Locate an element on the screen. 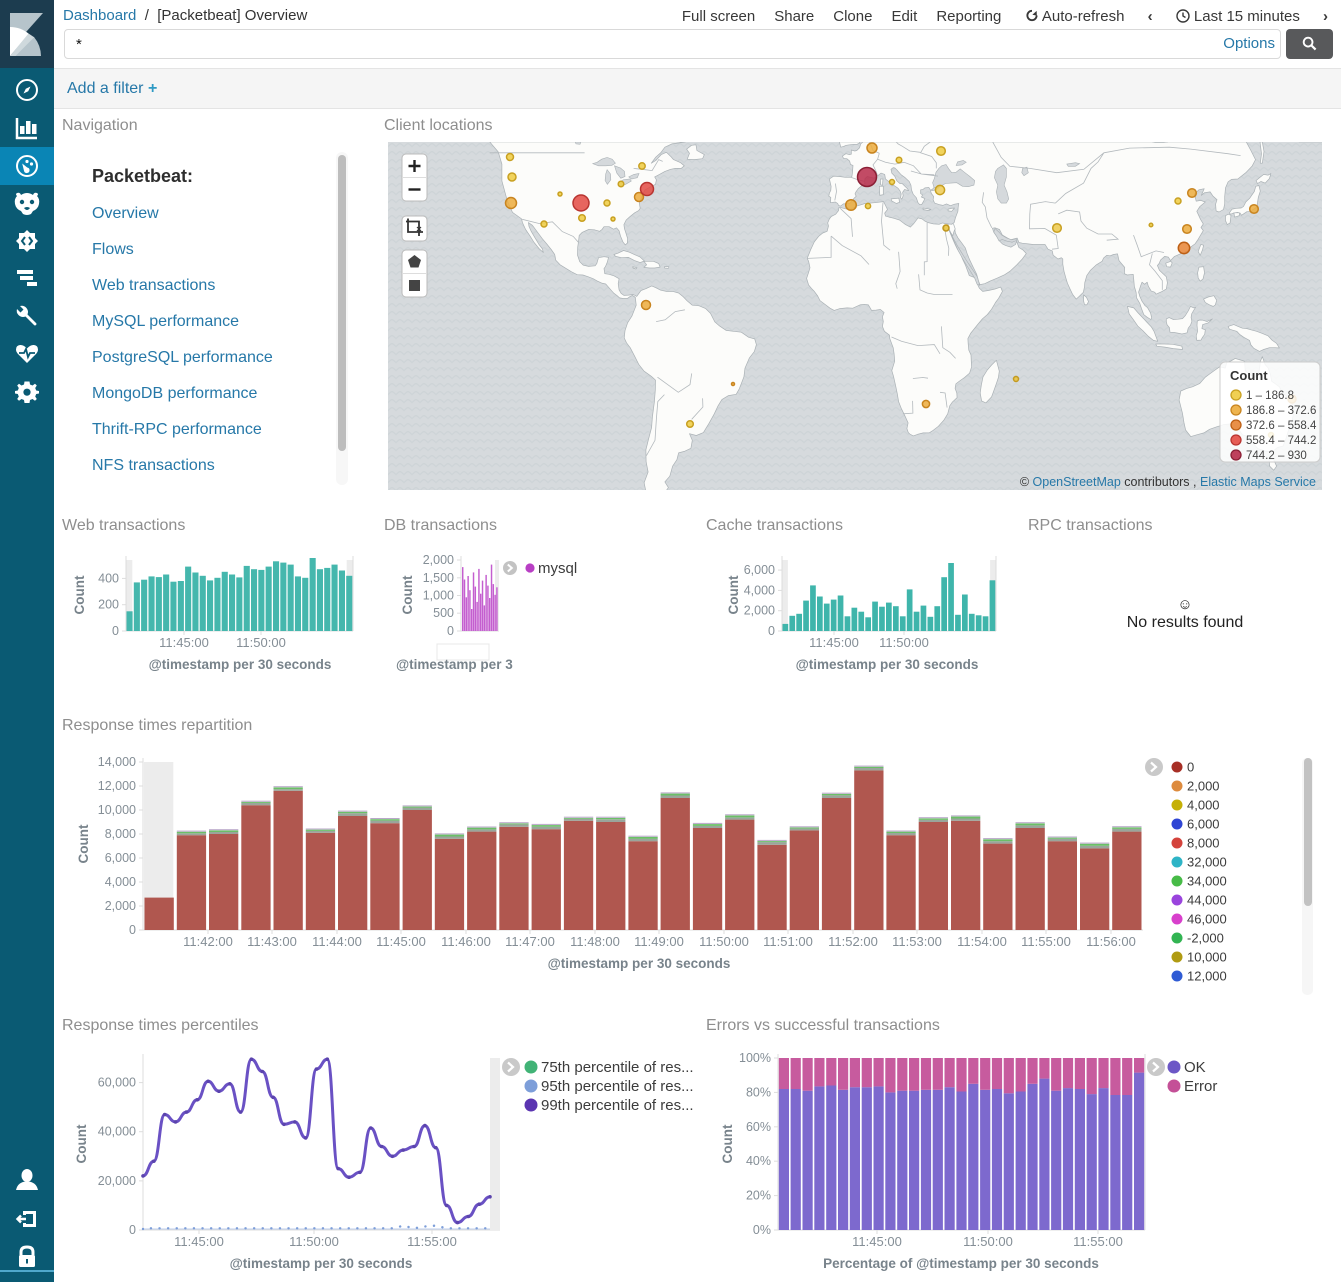  svg-text: 11:51:00 is located at coordinates (788, 941).